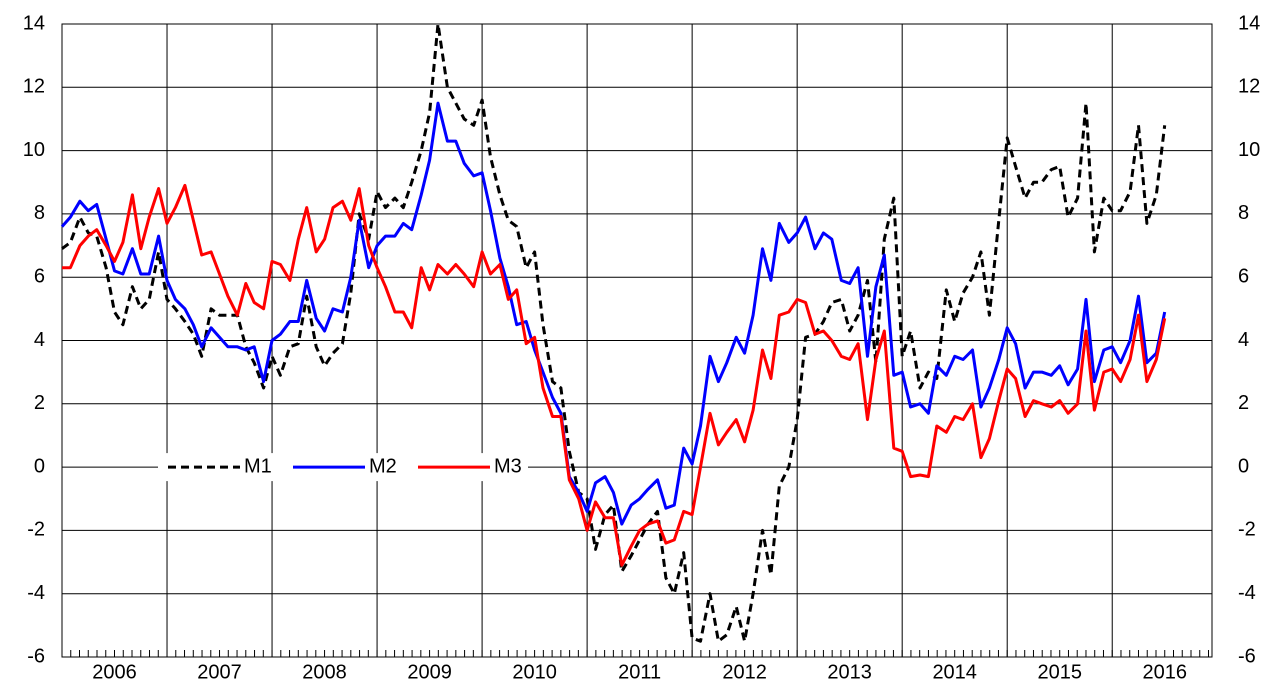 The image size is (1277, 686). Describe the element at coordinates (39, 276) in the screenshot. I see `y-tick-label: 6` at that location.